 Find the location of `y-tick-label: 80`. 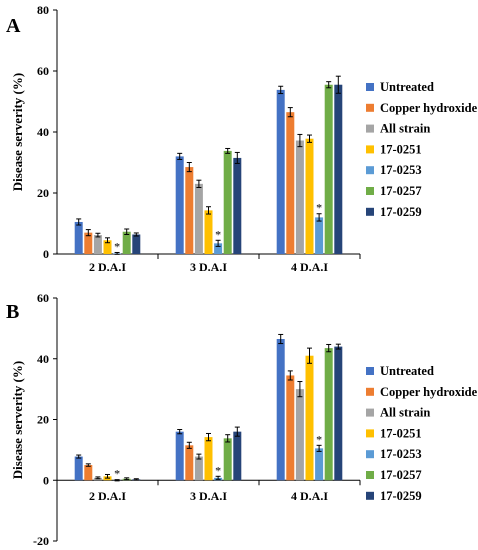

y-tick-label: 80 is located at coordinates (43, 10).